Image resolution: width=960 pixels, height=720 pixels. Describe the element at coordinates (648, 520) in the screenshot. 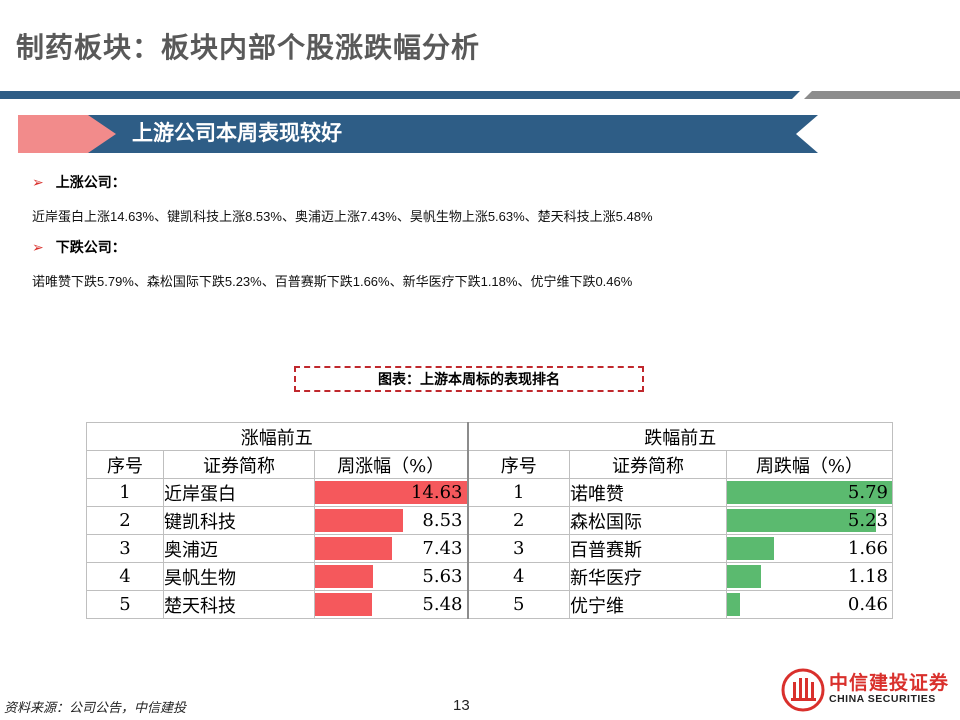

I see `stock-name-cell: 森松国际` at that location.